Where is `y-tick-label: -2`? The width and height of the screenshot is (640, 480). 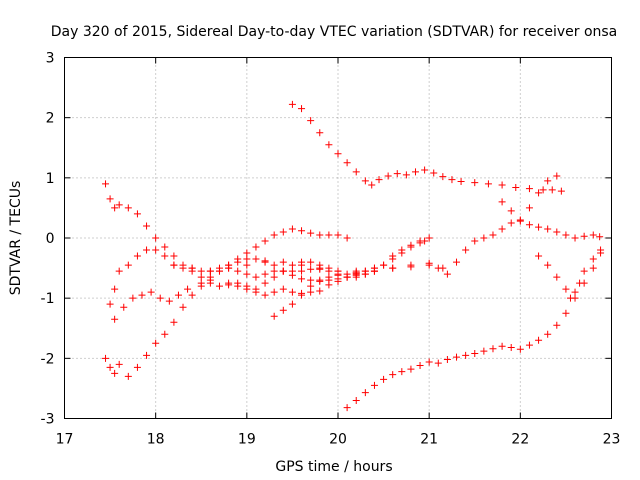
y-tick-label: -2 is located at coordinates (48, 359).